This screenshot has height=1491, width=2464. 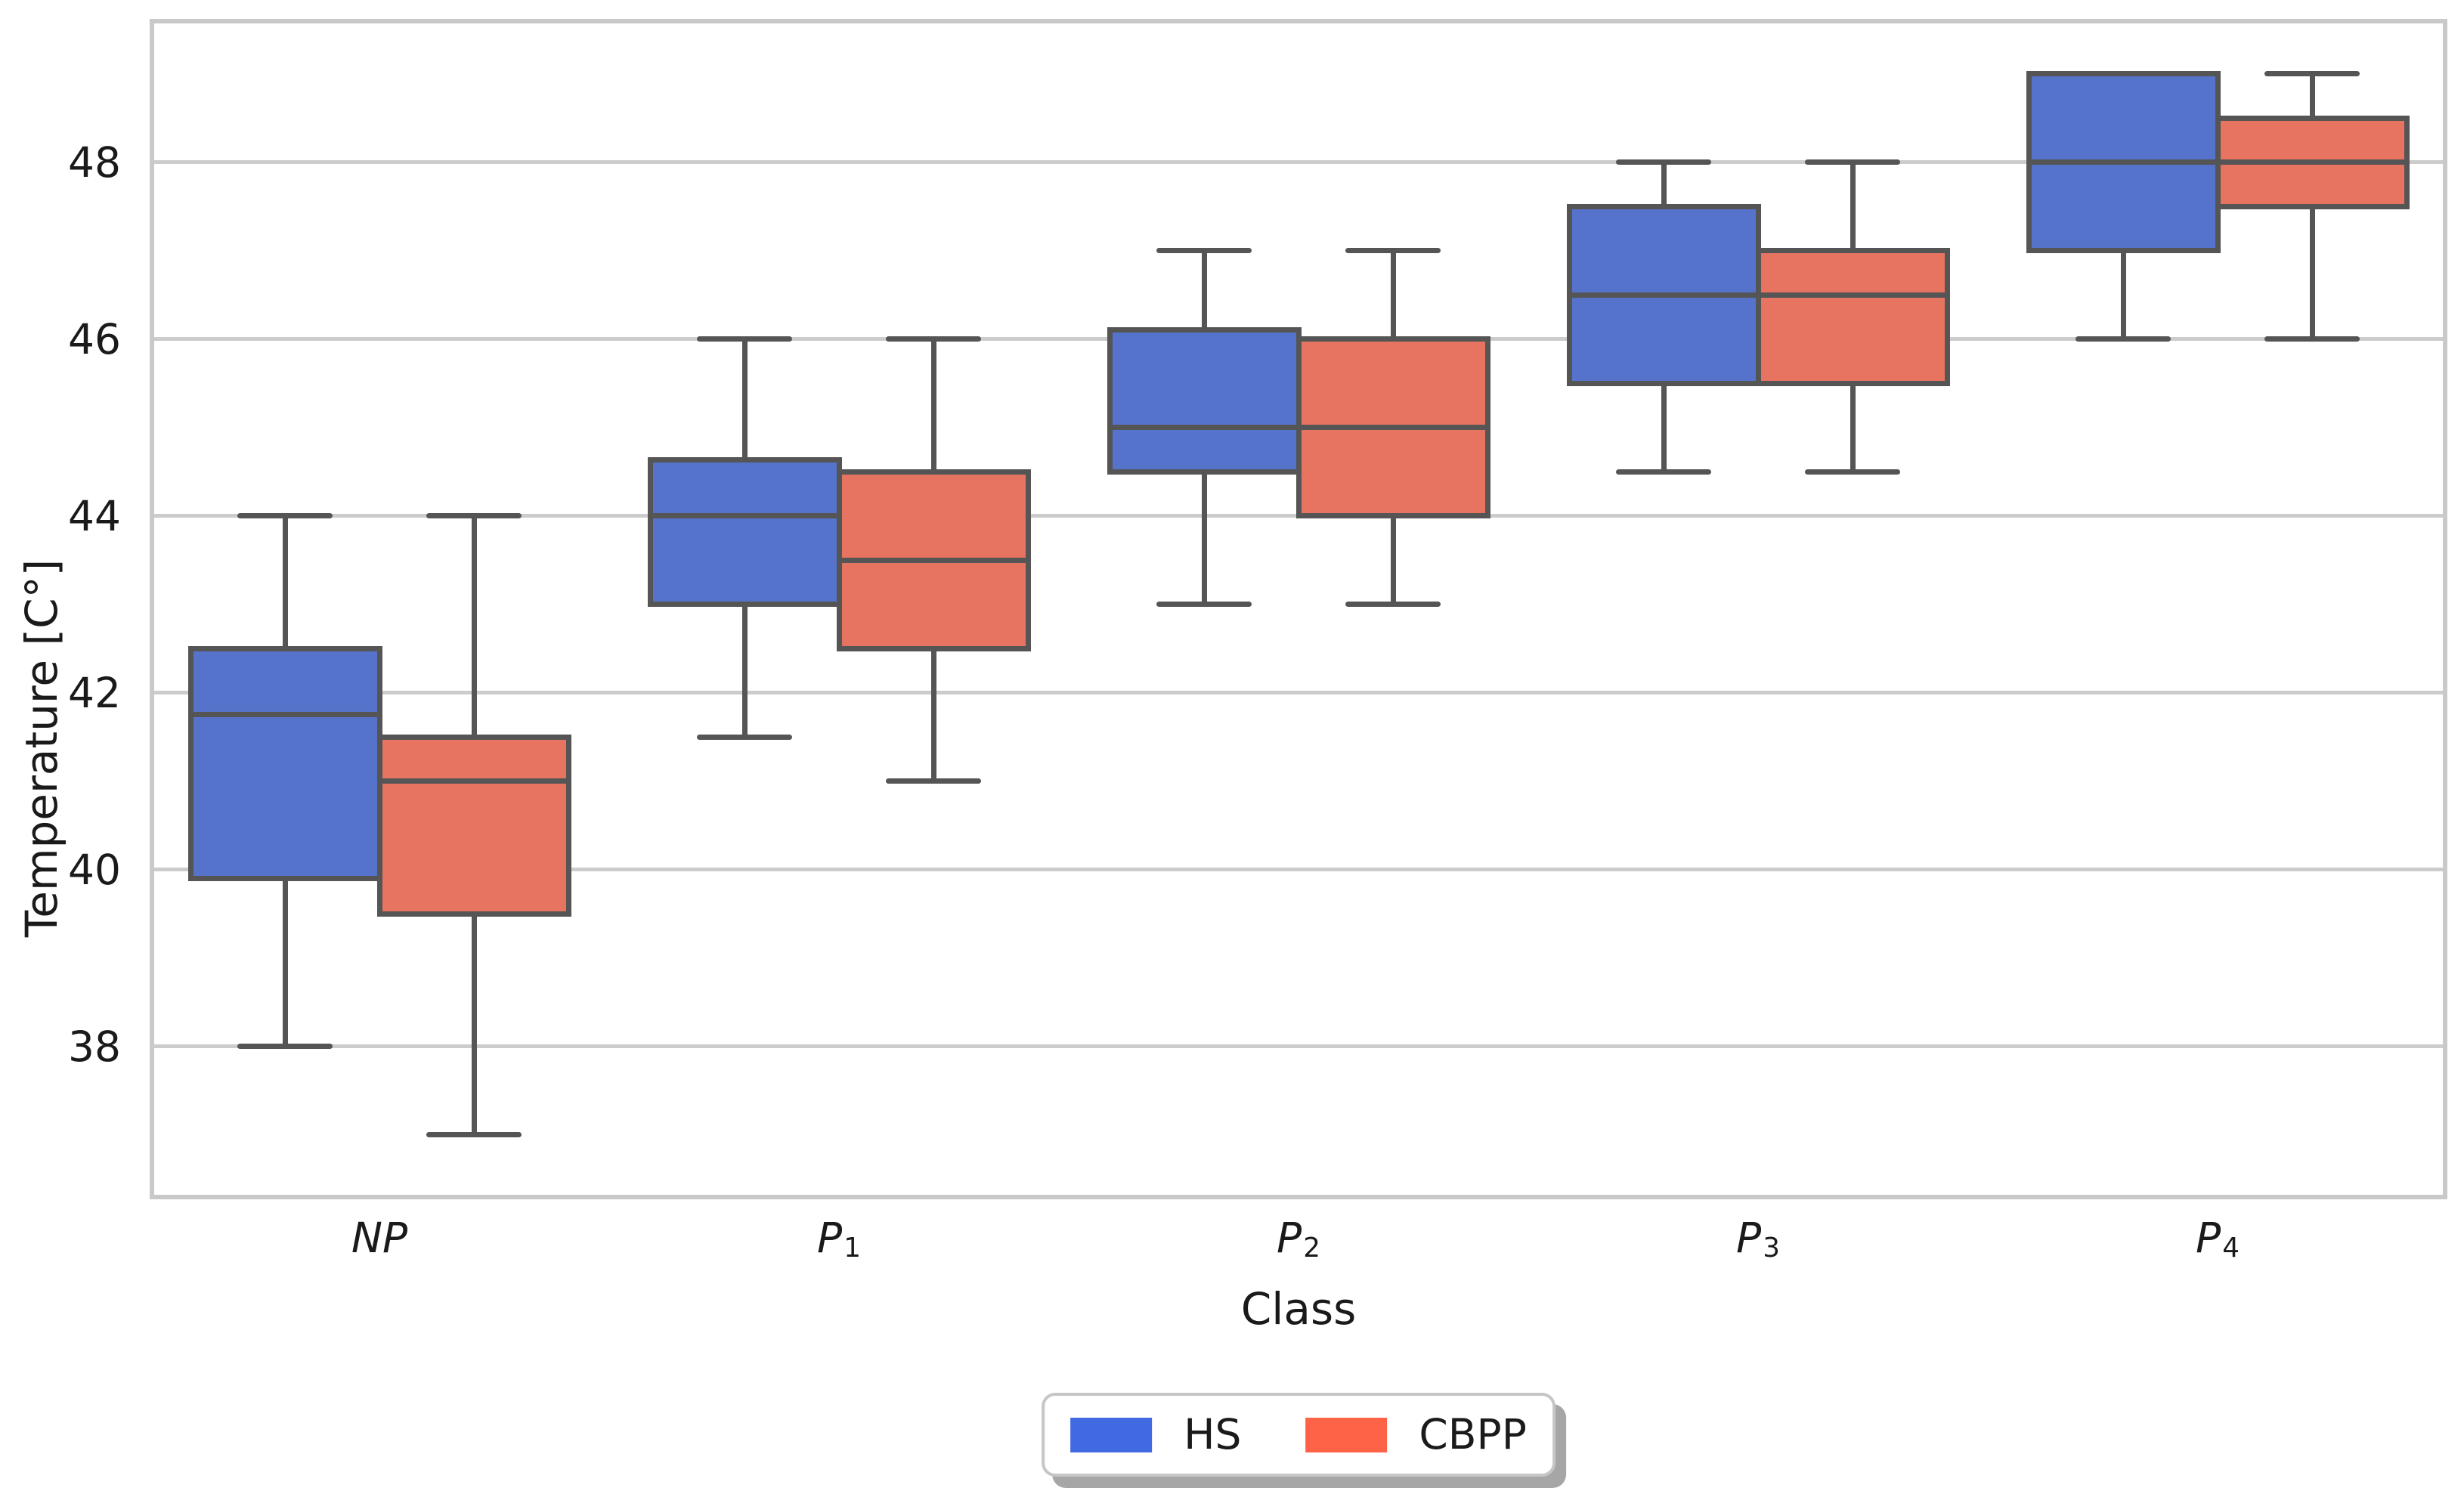 What do you see at coordinates (933, 781) in the screenshot?
I see `whisker-cap-bottom-CBPP-P1` at bounding box center [933, 781].